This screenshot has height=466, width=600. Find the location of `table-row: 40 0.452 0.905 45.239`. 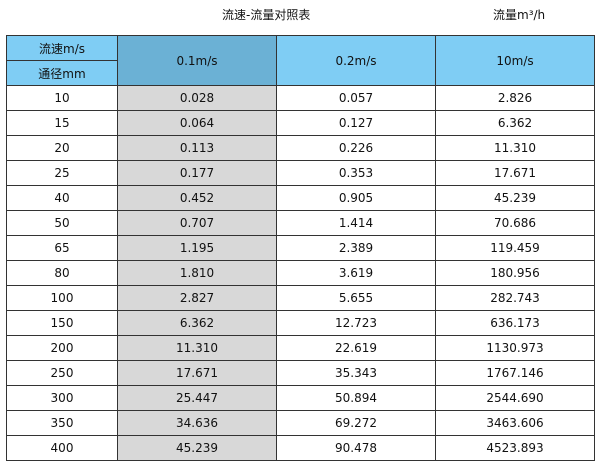

table-row: 40 0.452 0.905 45.239 is located at coordinates (300, 198).